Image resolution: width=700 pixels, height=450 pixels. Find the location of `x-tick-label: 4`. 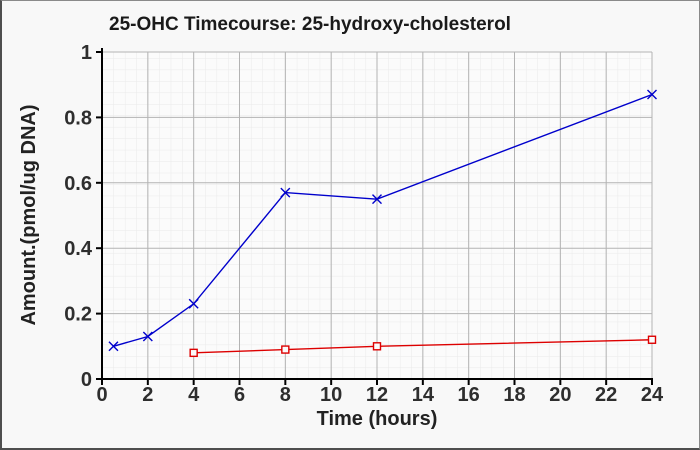

x-tick-label: 4 is located at coordinates (194, 395).